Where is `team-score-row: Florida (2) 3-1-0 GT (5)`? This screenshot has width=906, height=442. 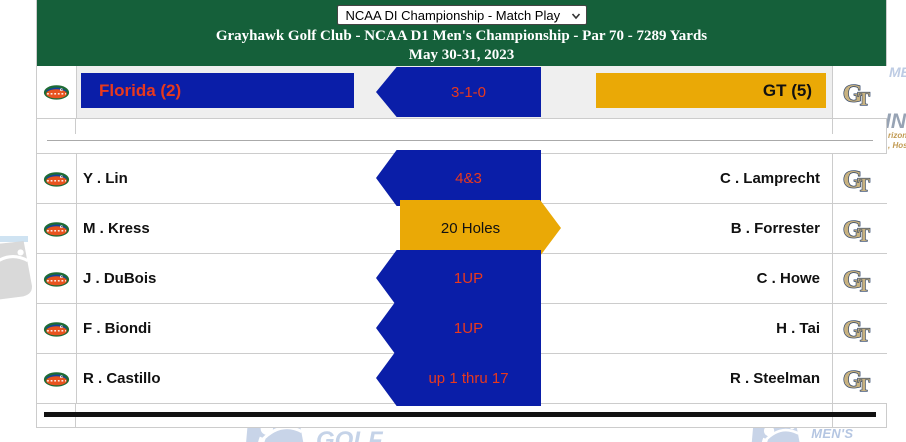 team-score-row: Florida (2) 3-1-0 GT (5) is located at coordinates (462, 92).